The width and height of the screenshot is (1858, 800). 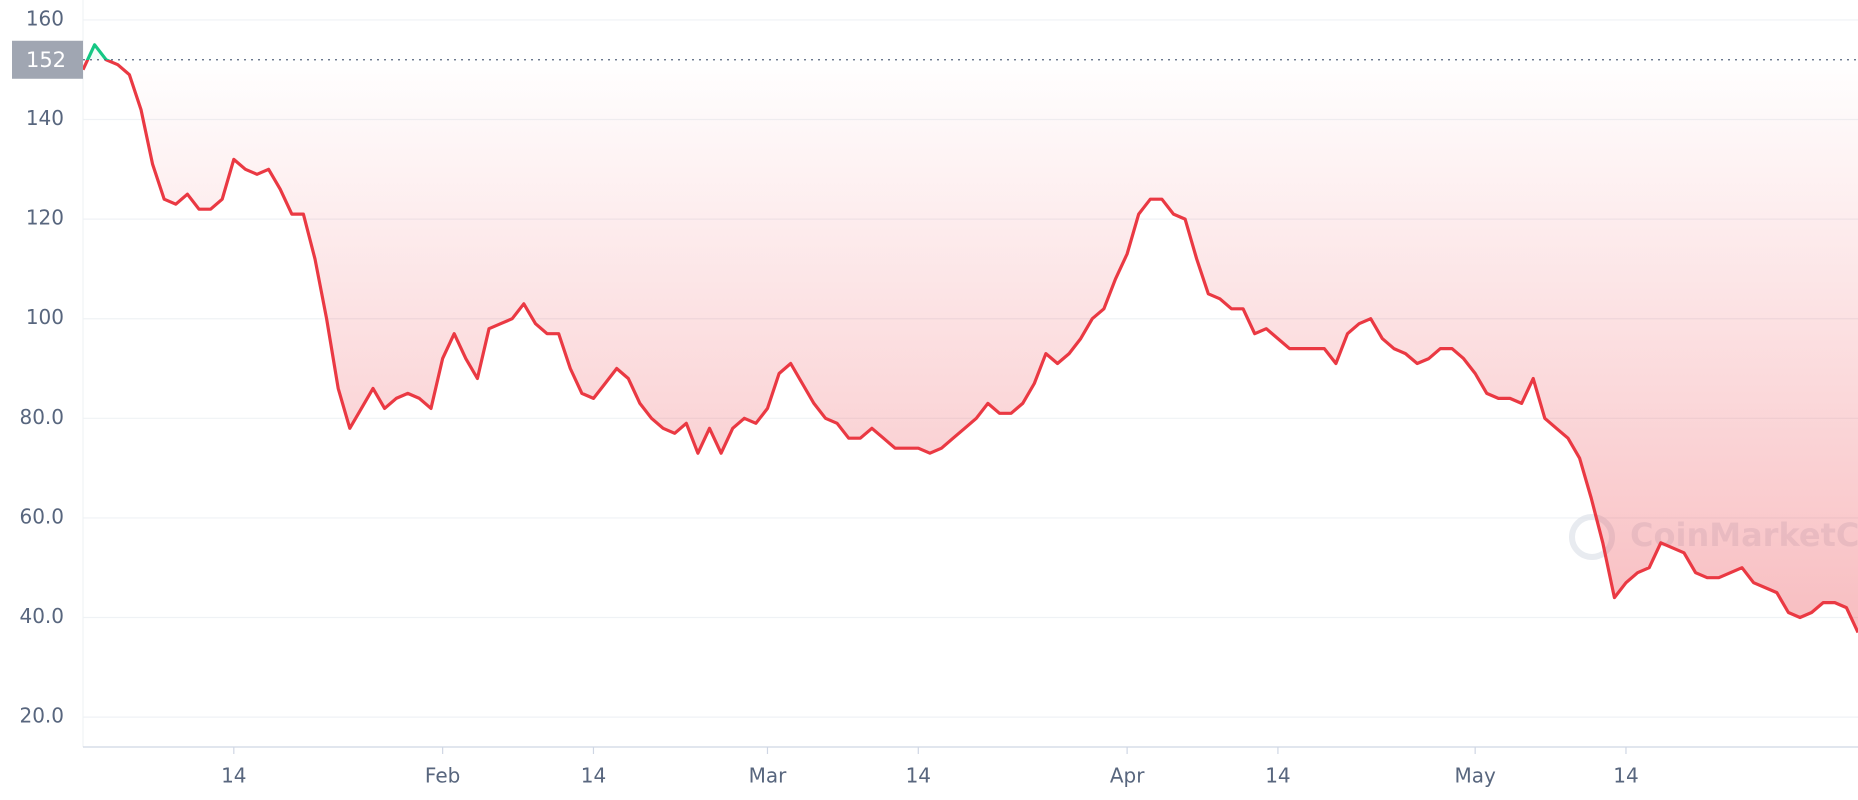 I want to click on y-tick-label: 60.0, so click(x=41, y=516).